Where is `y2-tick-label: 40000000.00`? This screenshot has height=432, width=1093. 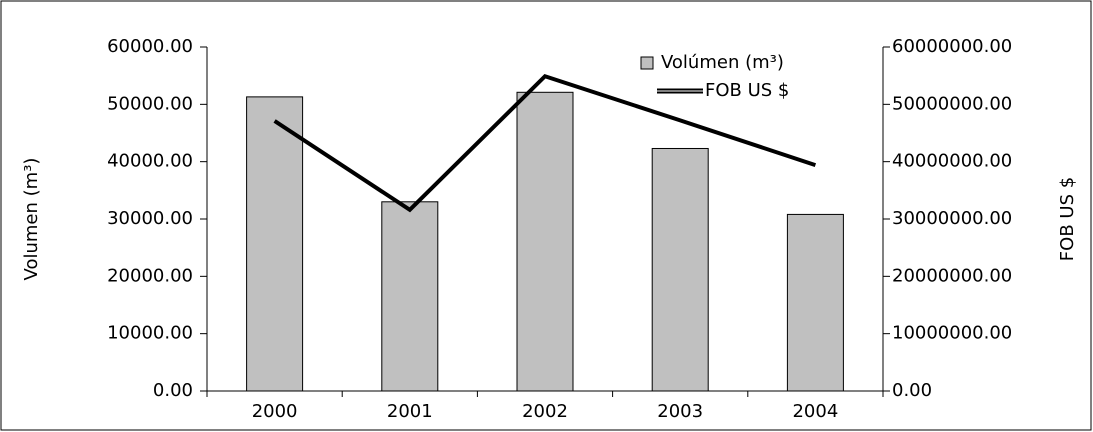
y2-tick-label: 40000000.00 is located at coordinates (952, 161).